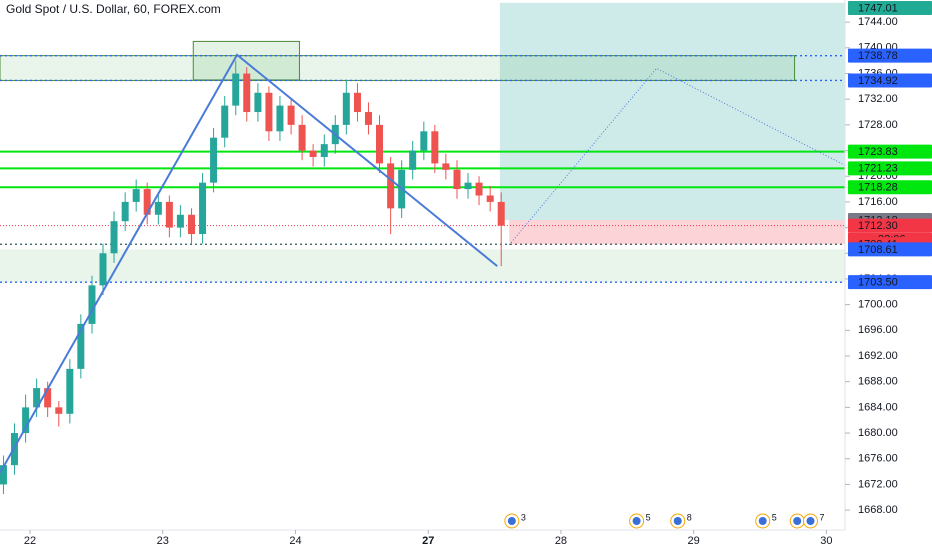 Image resolution: width=932 pixels, height=550 pixels. What do you see at coordinates (30, 541) in the screenshot?
I see `x-tick-label: 22` at bounding box center [30, 541].